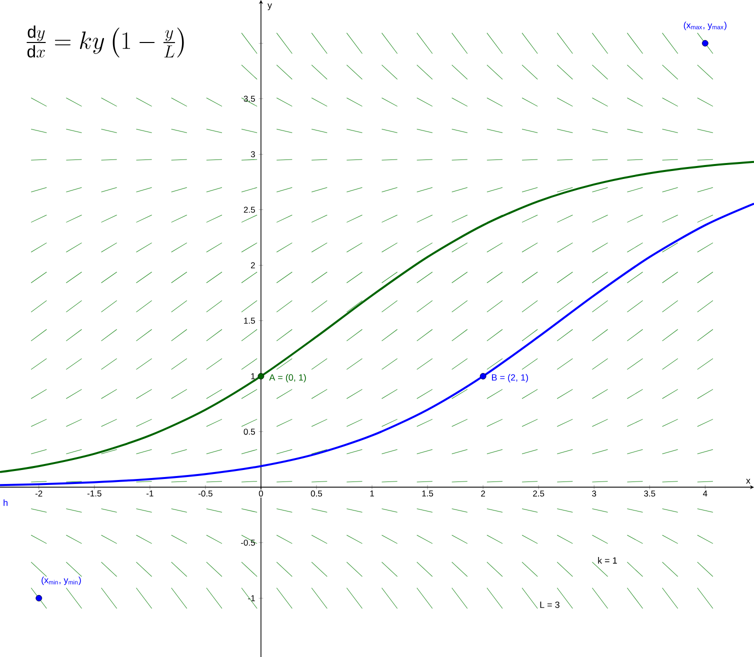 The height and width of the screenshot is (657, 754). What do you see at coordinates (705, 26) in the screenshot?
I see `annotation: (x$_{max}$, y$_{max}$)` at bounding box center [705, 26].